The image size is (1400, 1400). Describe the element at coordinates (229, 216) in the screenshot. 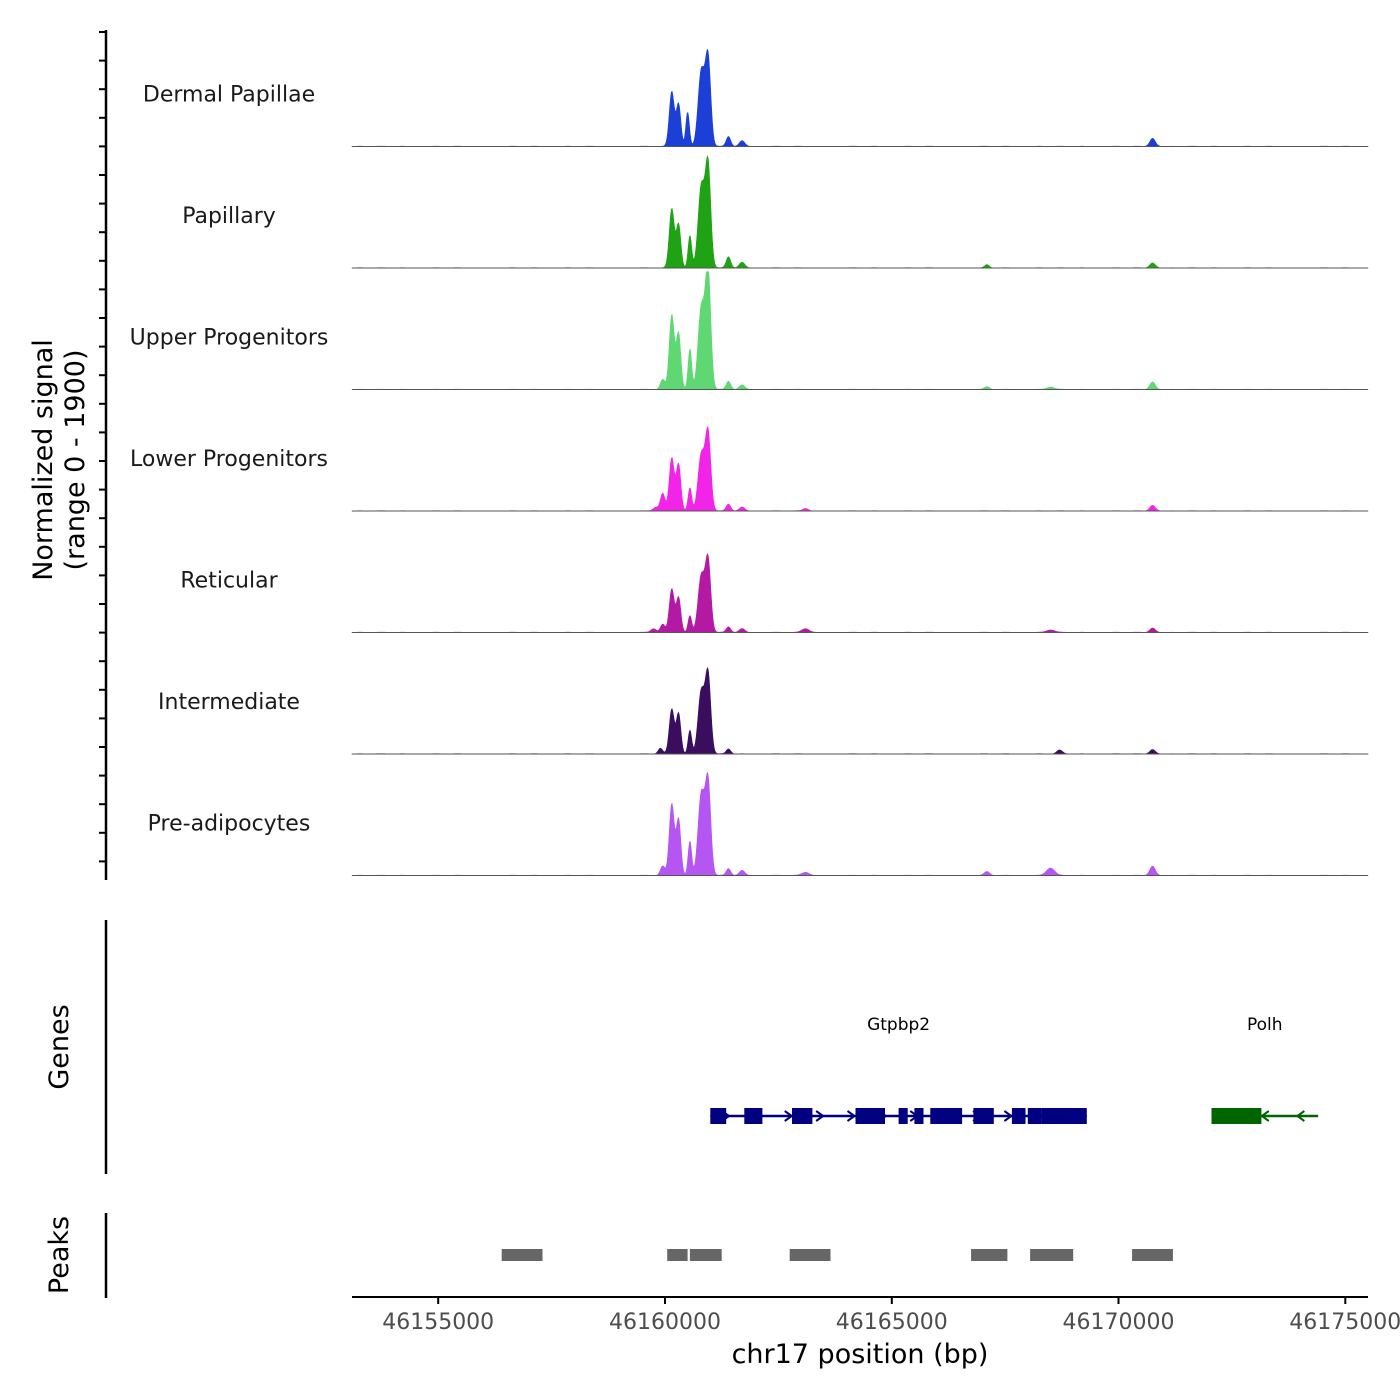

I see `track-label: Papillary` at that location.